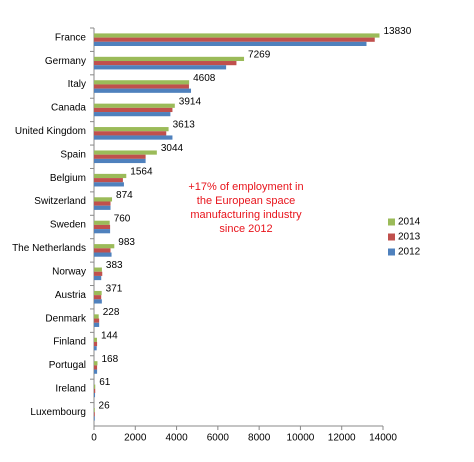 This screenshot has height=462, width=474. What do you see at coordinates (68, 108) in the screenshot?
I see `y-tick-label: Canada` at bounding box center [68, 108].